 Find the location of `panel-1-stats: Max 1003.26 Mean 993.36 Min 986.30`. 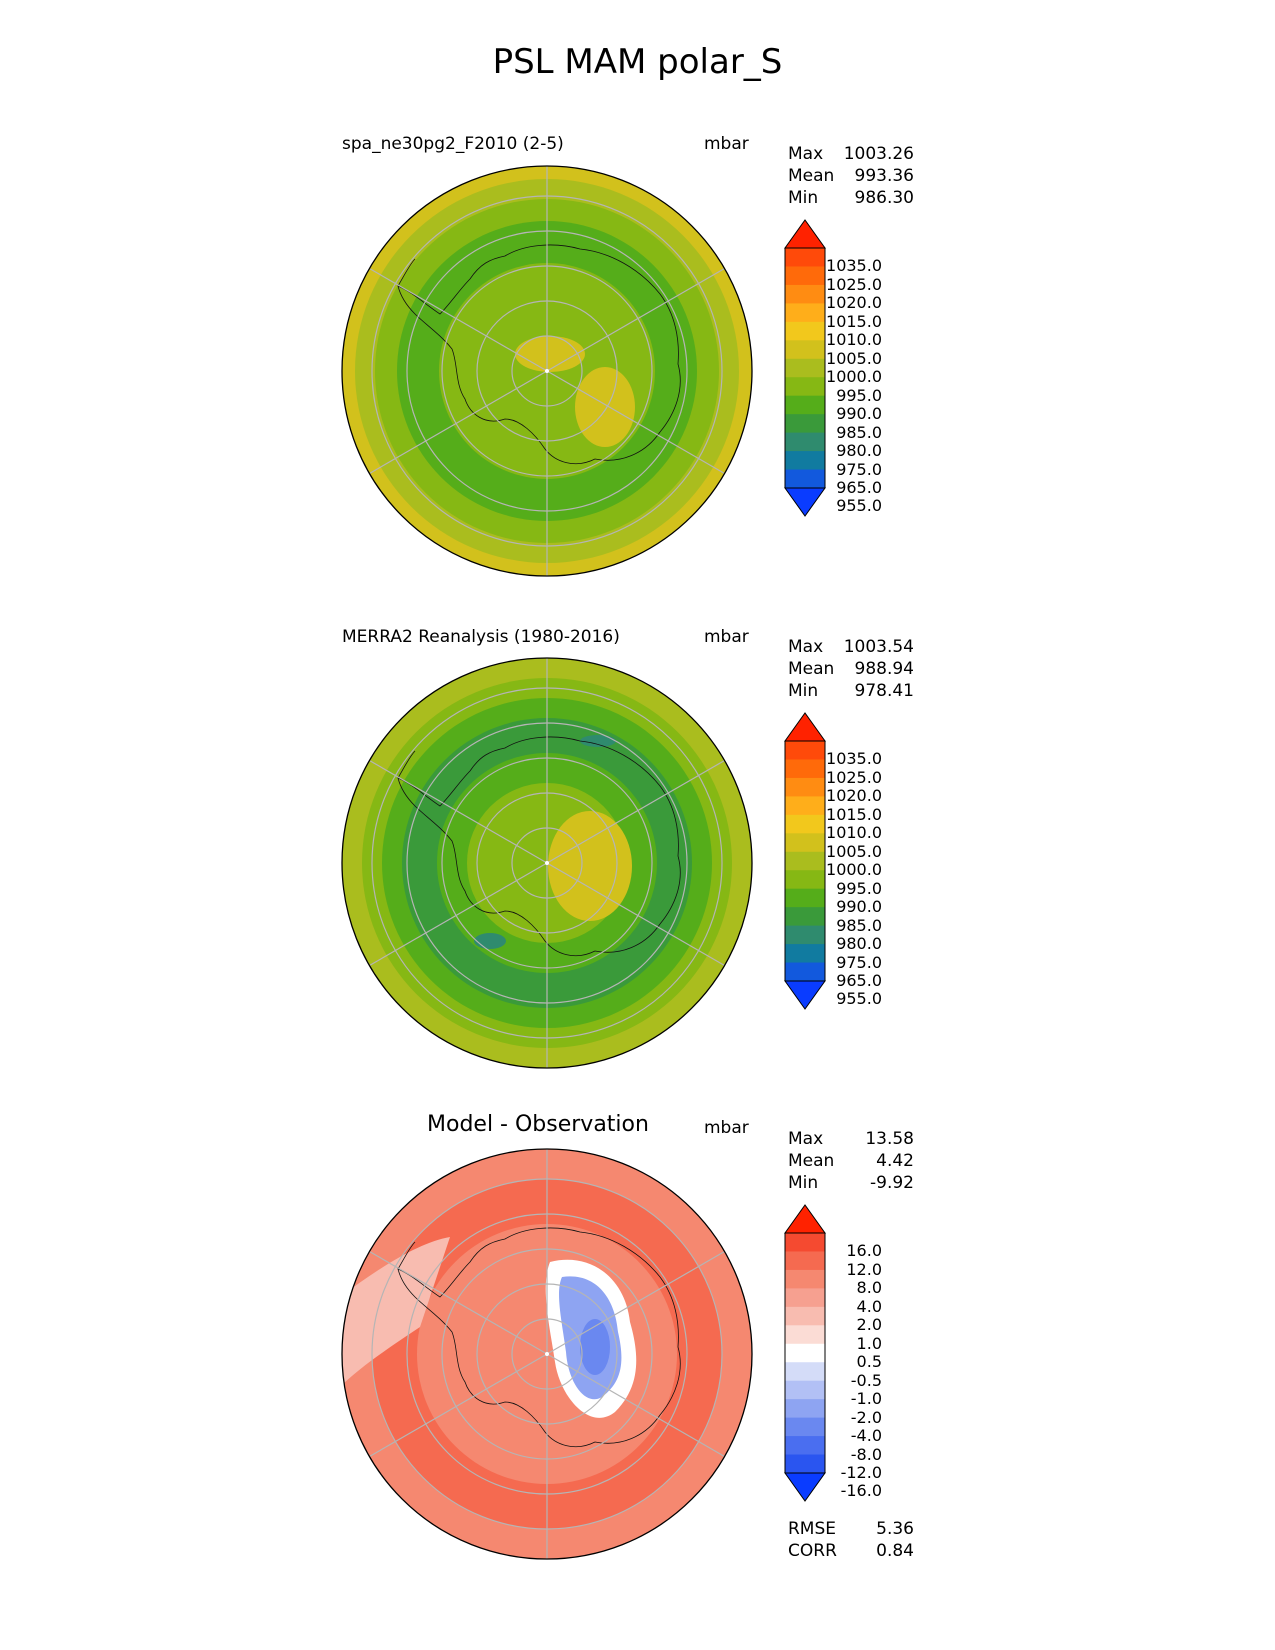

panel-1-stats: Max 1003.26 Mean 993.36 Min 986.30 is located at coordinates (851, 176).